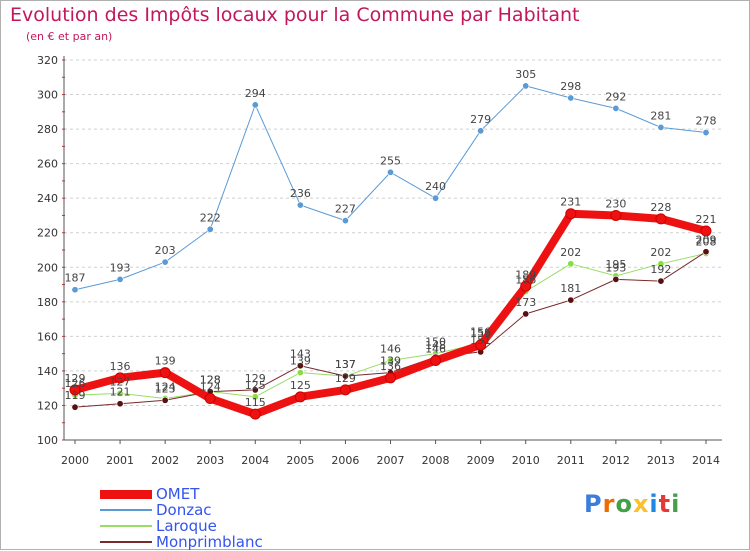  I want to click on data-label-monprimblanc: 129, so click(255, 378).